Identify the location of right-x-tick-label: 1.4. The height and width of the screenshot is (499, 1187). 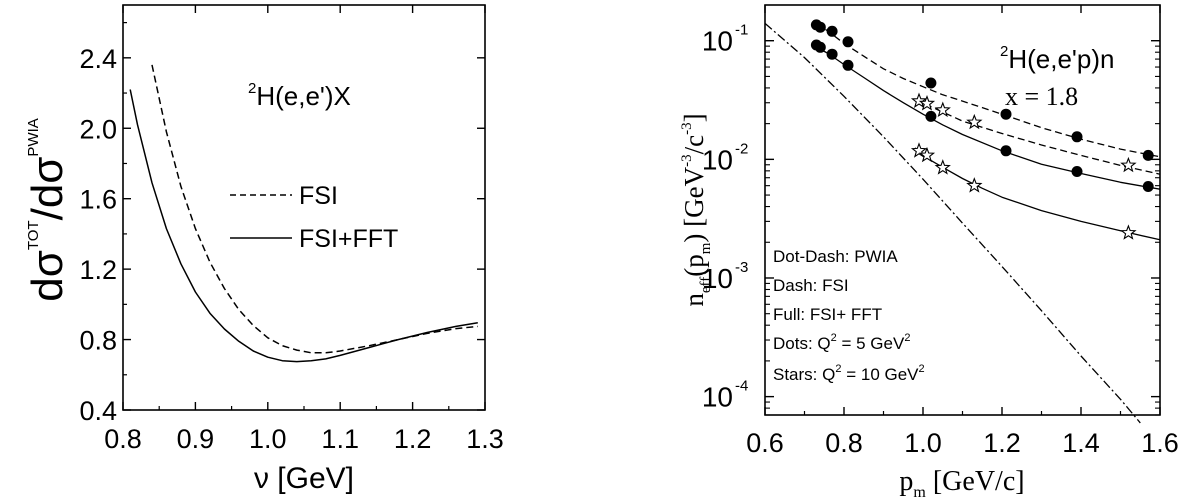
(1081, 443).